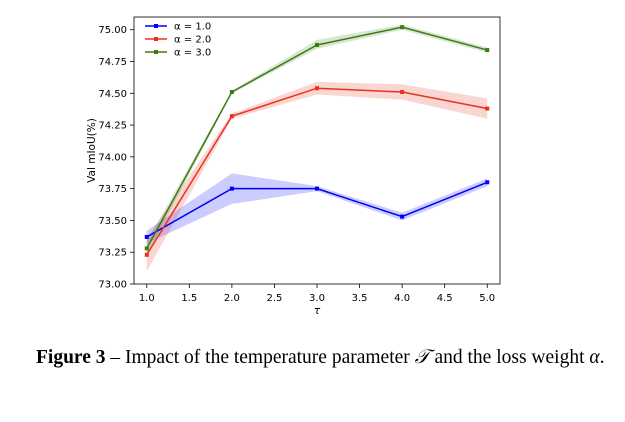  What do you see at coordinates (112, 126) in the screenshot?
I see `y-tick-label-6: 74.25` at bounding box center [112, 126].